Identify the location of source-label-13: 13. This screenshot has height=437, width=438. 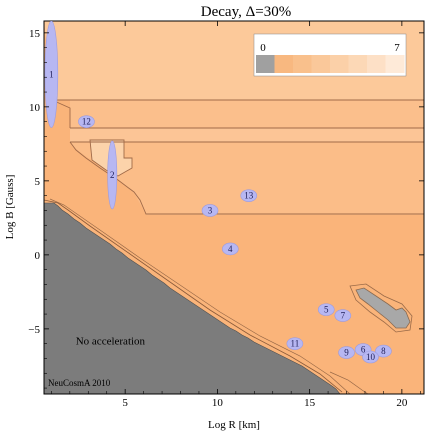
(249, 196).